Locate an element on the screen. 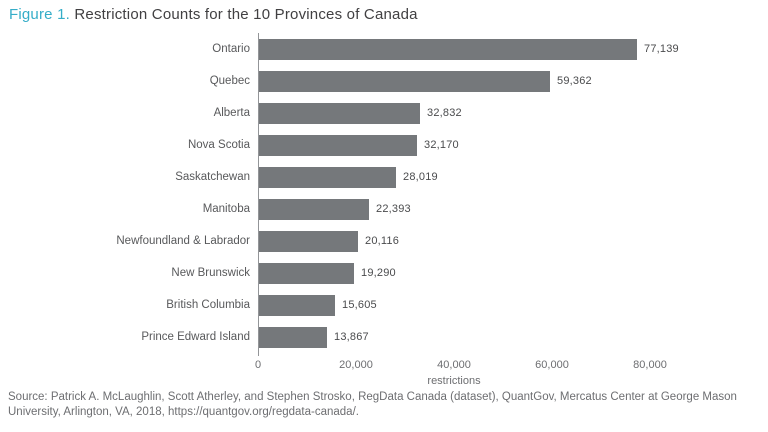  bar-row: Saskatchewan 28,019 is located at coordinates (462, 177).